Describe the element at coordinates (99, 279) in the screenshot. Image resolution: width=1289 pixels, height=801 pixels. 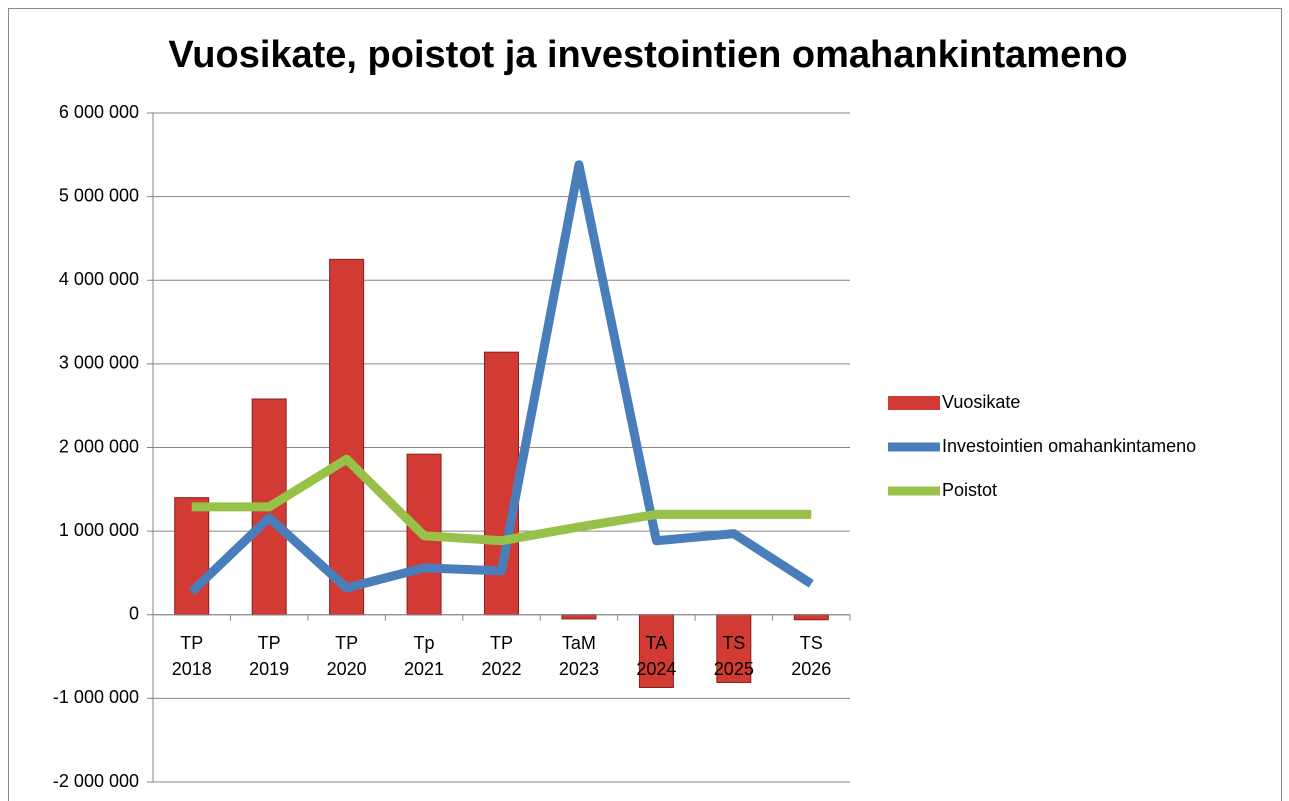
I see `y-tick-label: 4 000 000` at that location.